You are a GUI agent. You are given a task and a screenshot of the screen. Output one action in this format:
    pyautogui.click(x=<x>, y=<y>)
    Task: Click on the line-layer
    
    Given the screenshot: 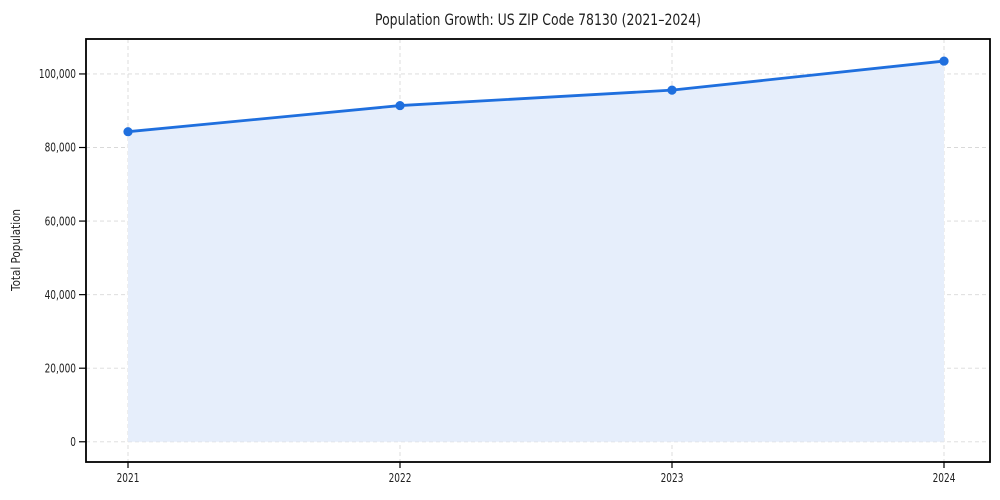 What is the action you would take?
    pyautogui.click(x=536, y=96)
    